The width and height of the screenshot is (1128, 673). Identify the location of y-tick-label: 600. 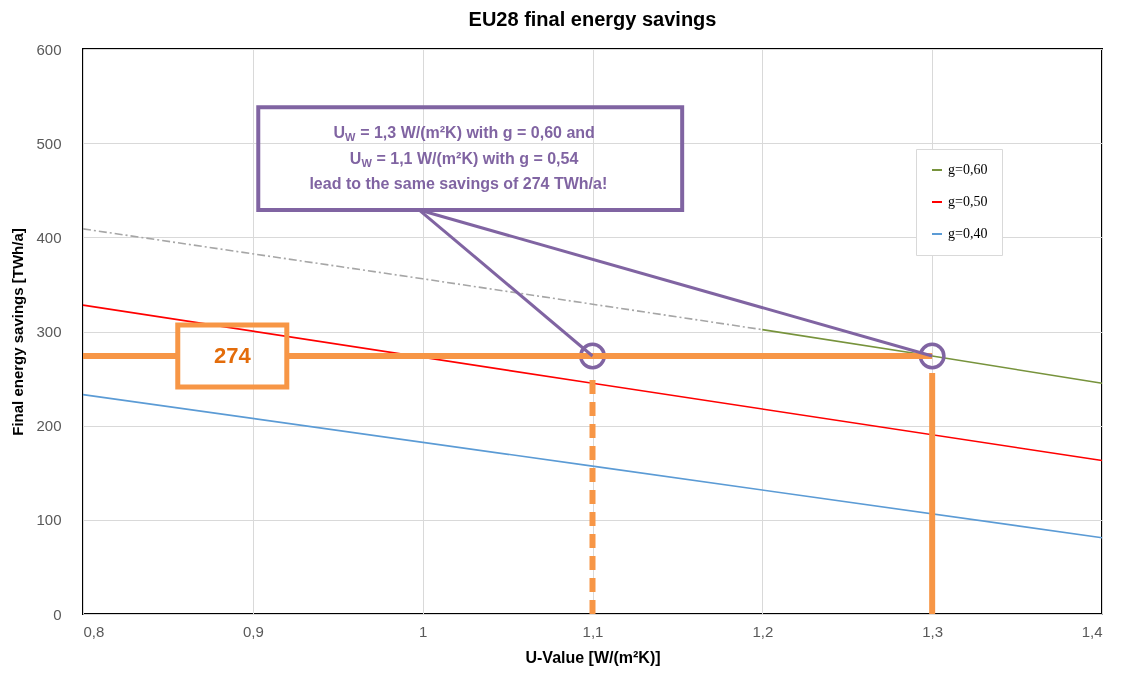
(49, 49).